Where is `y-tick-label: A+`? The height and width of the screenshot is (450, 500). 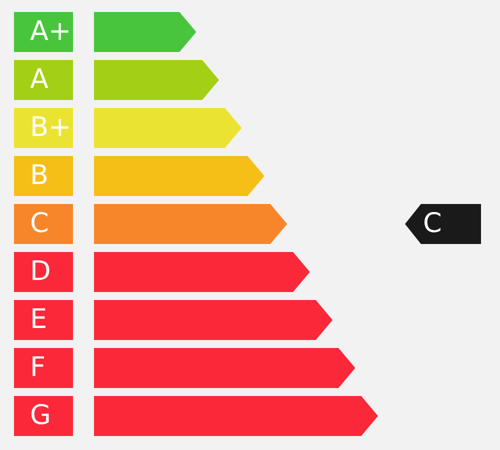 y-tick-label: A+ is located at coordinates (51, 32).